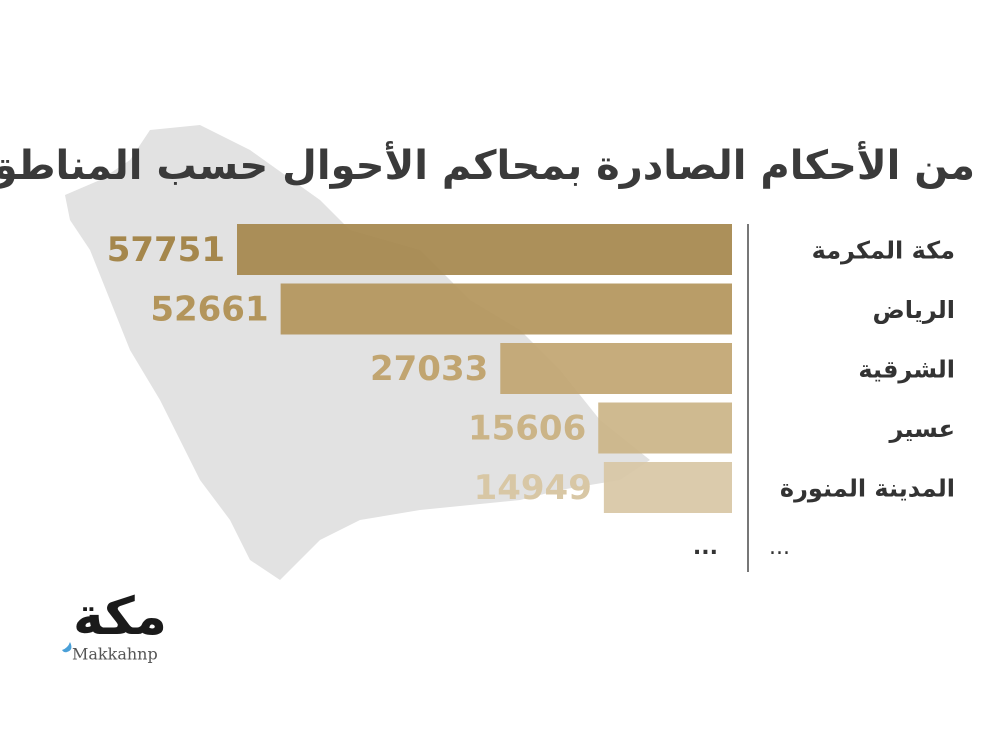  Describe the element at coordinates (921, 429) in the screenshot. I see `category-label: عسير` at that location.